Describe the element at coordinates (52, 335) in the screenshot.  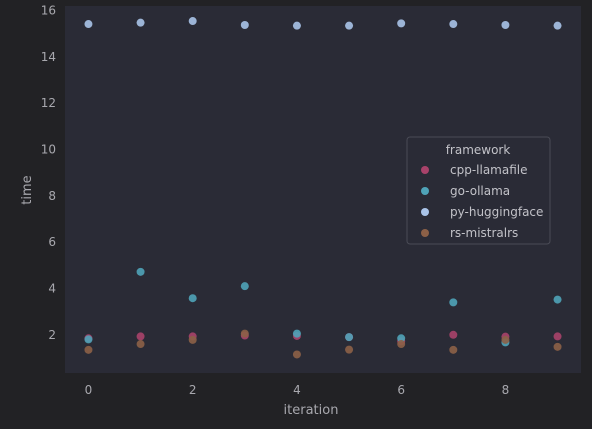
I see `y-tick-label: 2` at that location.